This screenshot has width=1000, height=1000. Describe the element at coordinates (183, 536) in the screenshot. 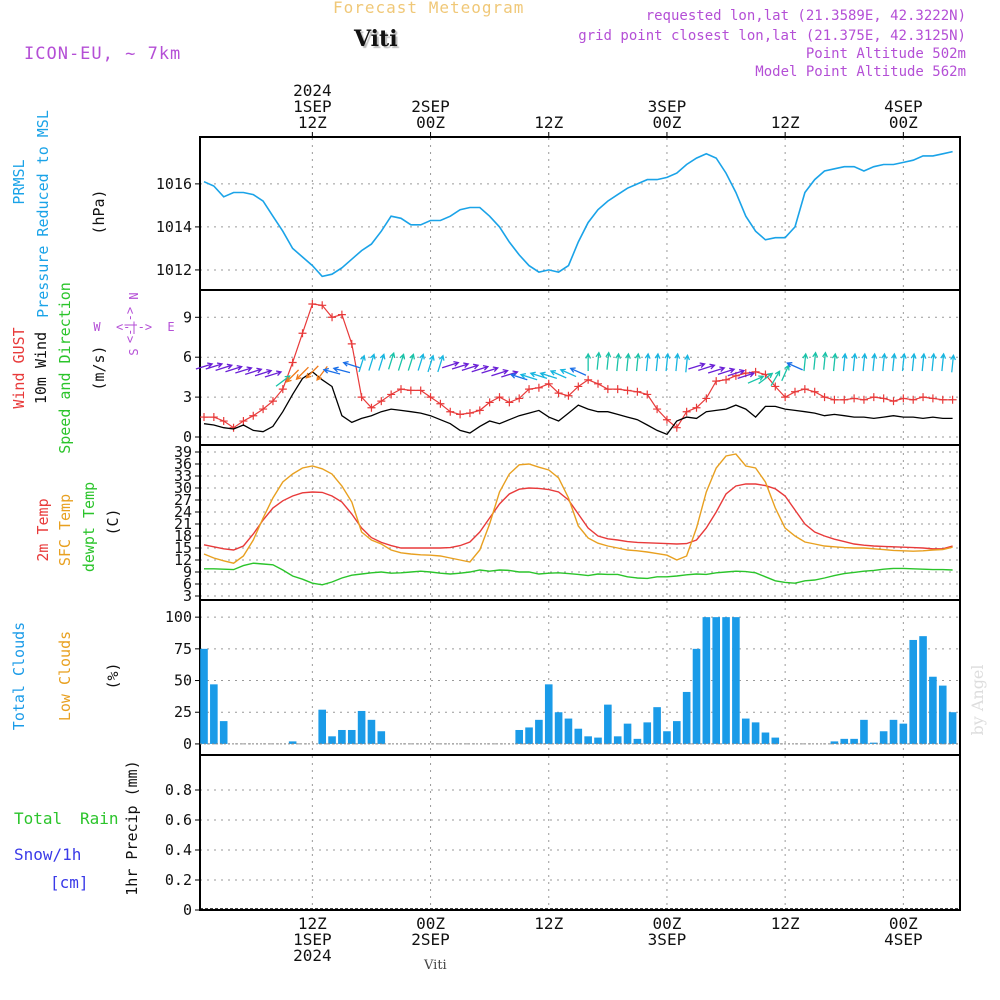

I see `y-tick-label: 18` at that location.